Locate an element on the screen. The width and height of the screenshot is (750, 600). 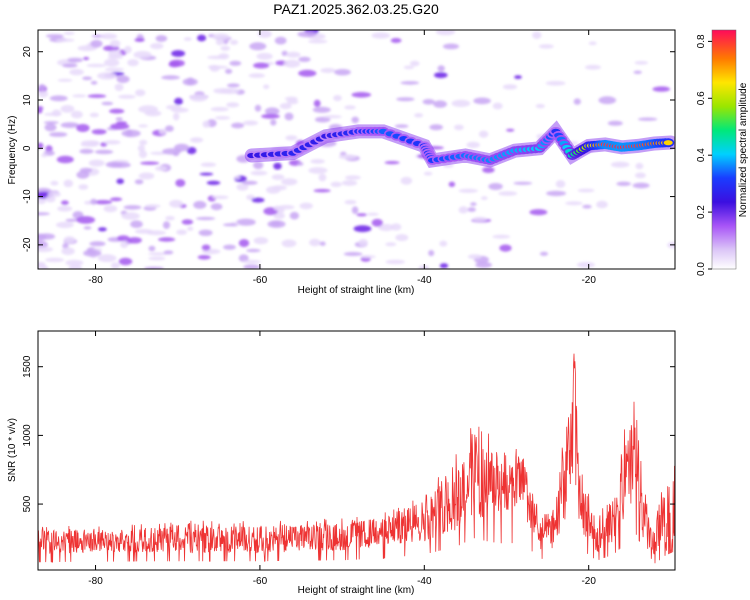
y-tick-label: 1000 is located at coordinates (27, 435).